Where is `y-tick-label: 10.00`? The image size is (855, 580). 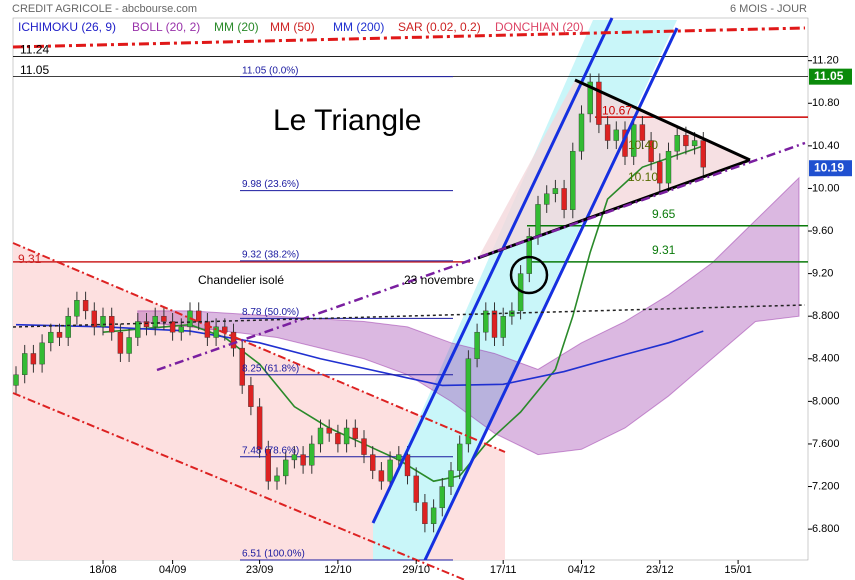
y-tick-label: 10.00 is located at coordinates (826, 188).